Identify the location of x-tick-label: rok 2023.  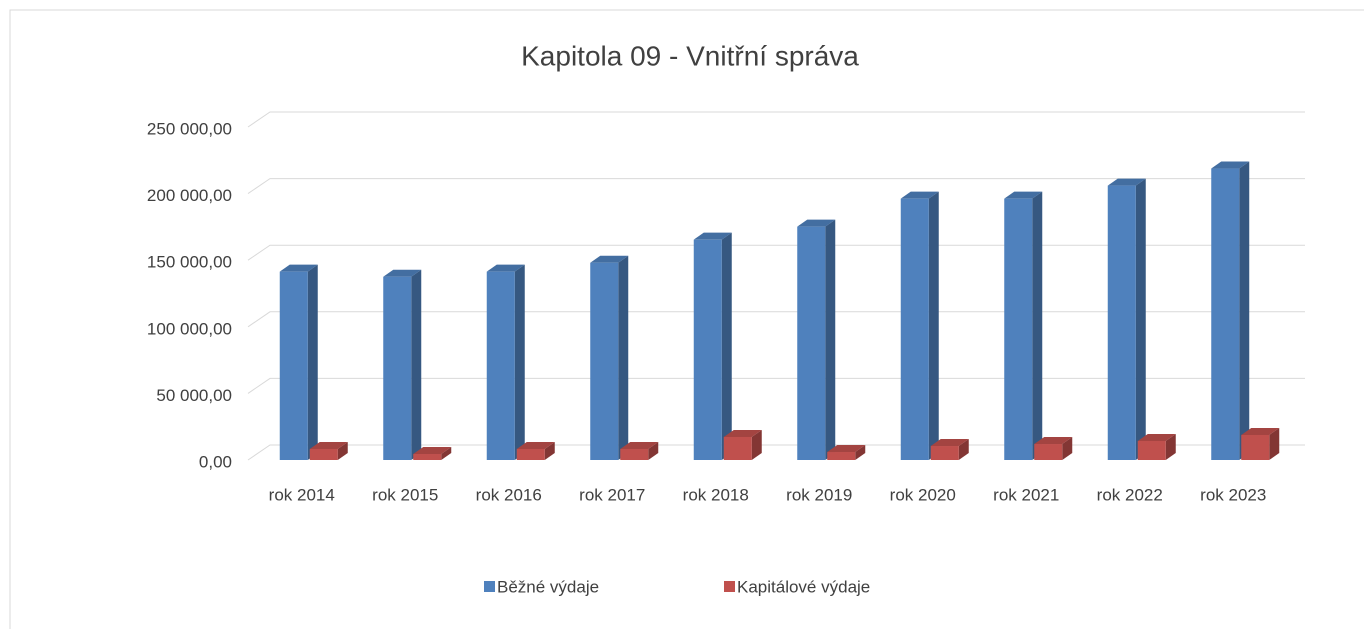
(1233, 494).